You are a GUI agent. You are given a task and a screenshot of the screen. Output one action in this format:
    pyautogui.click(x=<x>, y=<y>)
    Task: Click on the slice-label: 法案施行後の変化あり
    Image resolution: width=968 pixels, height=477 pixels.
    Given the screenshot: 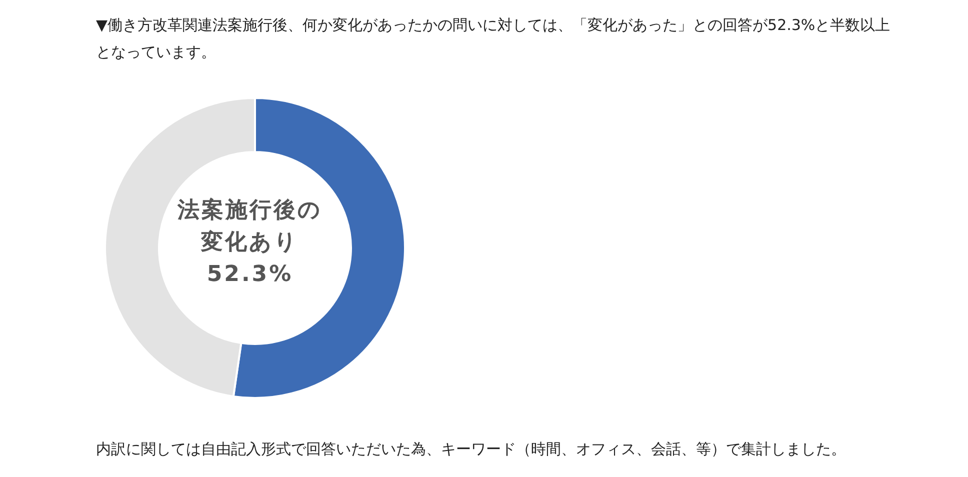 What is the action you would take?
    pyautogui.click(x=249, y=226)
    